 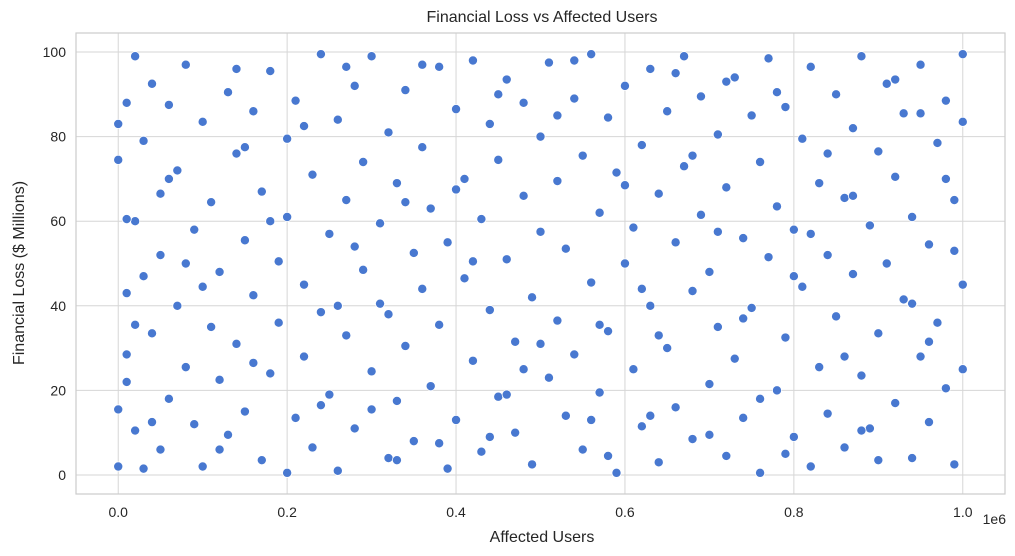 I want to click on x-axis-label: Affected Users, so click(x=542, y=537).